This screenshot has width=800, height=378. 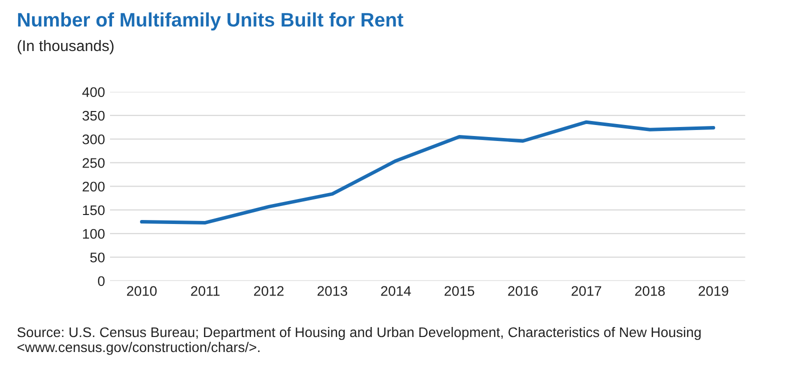 I want to click on x-tick-label: 2018, so click(x=650, y=291).